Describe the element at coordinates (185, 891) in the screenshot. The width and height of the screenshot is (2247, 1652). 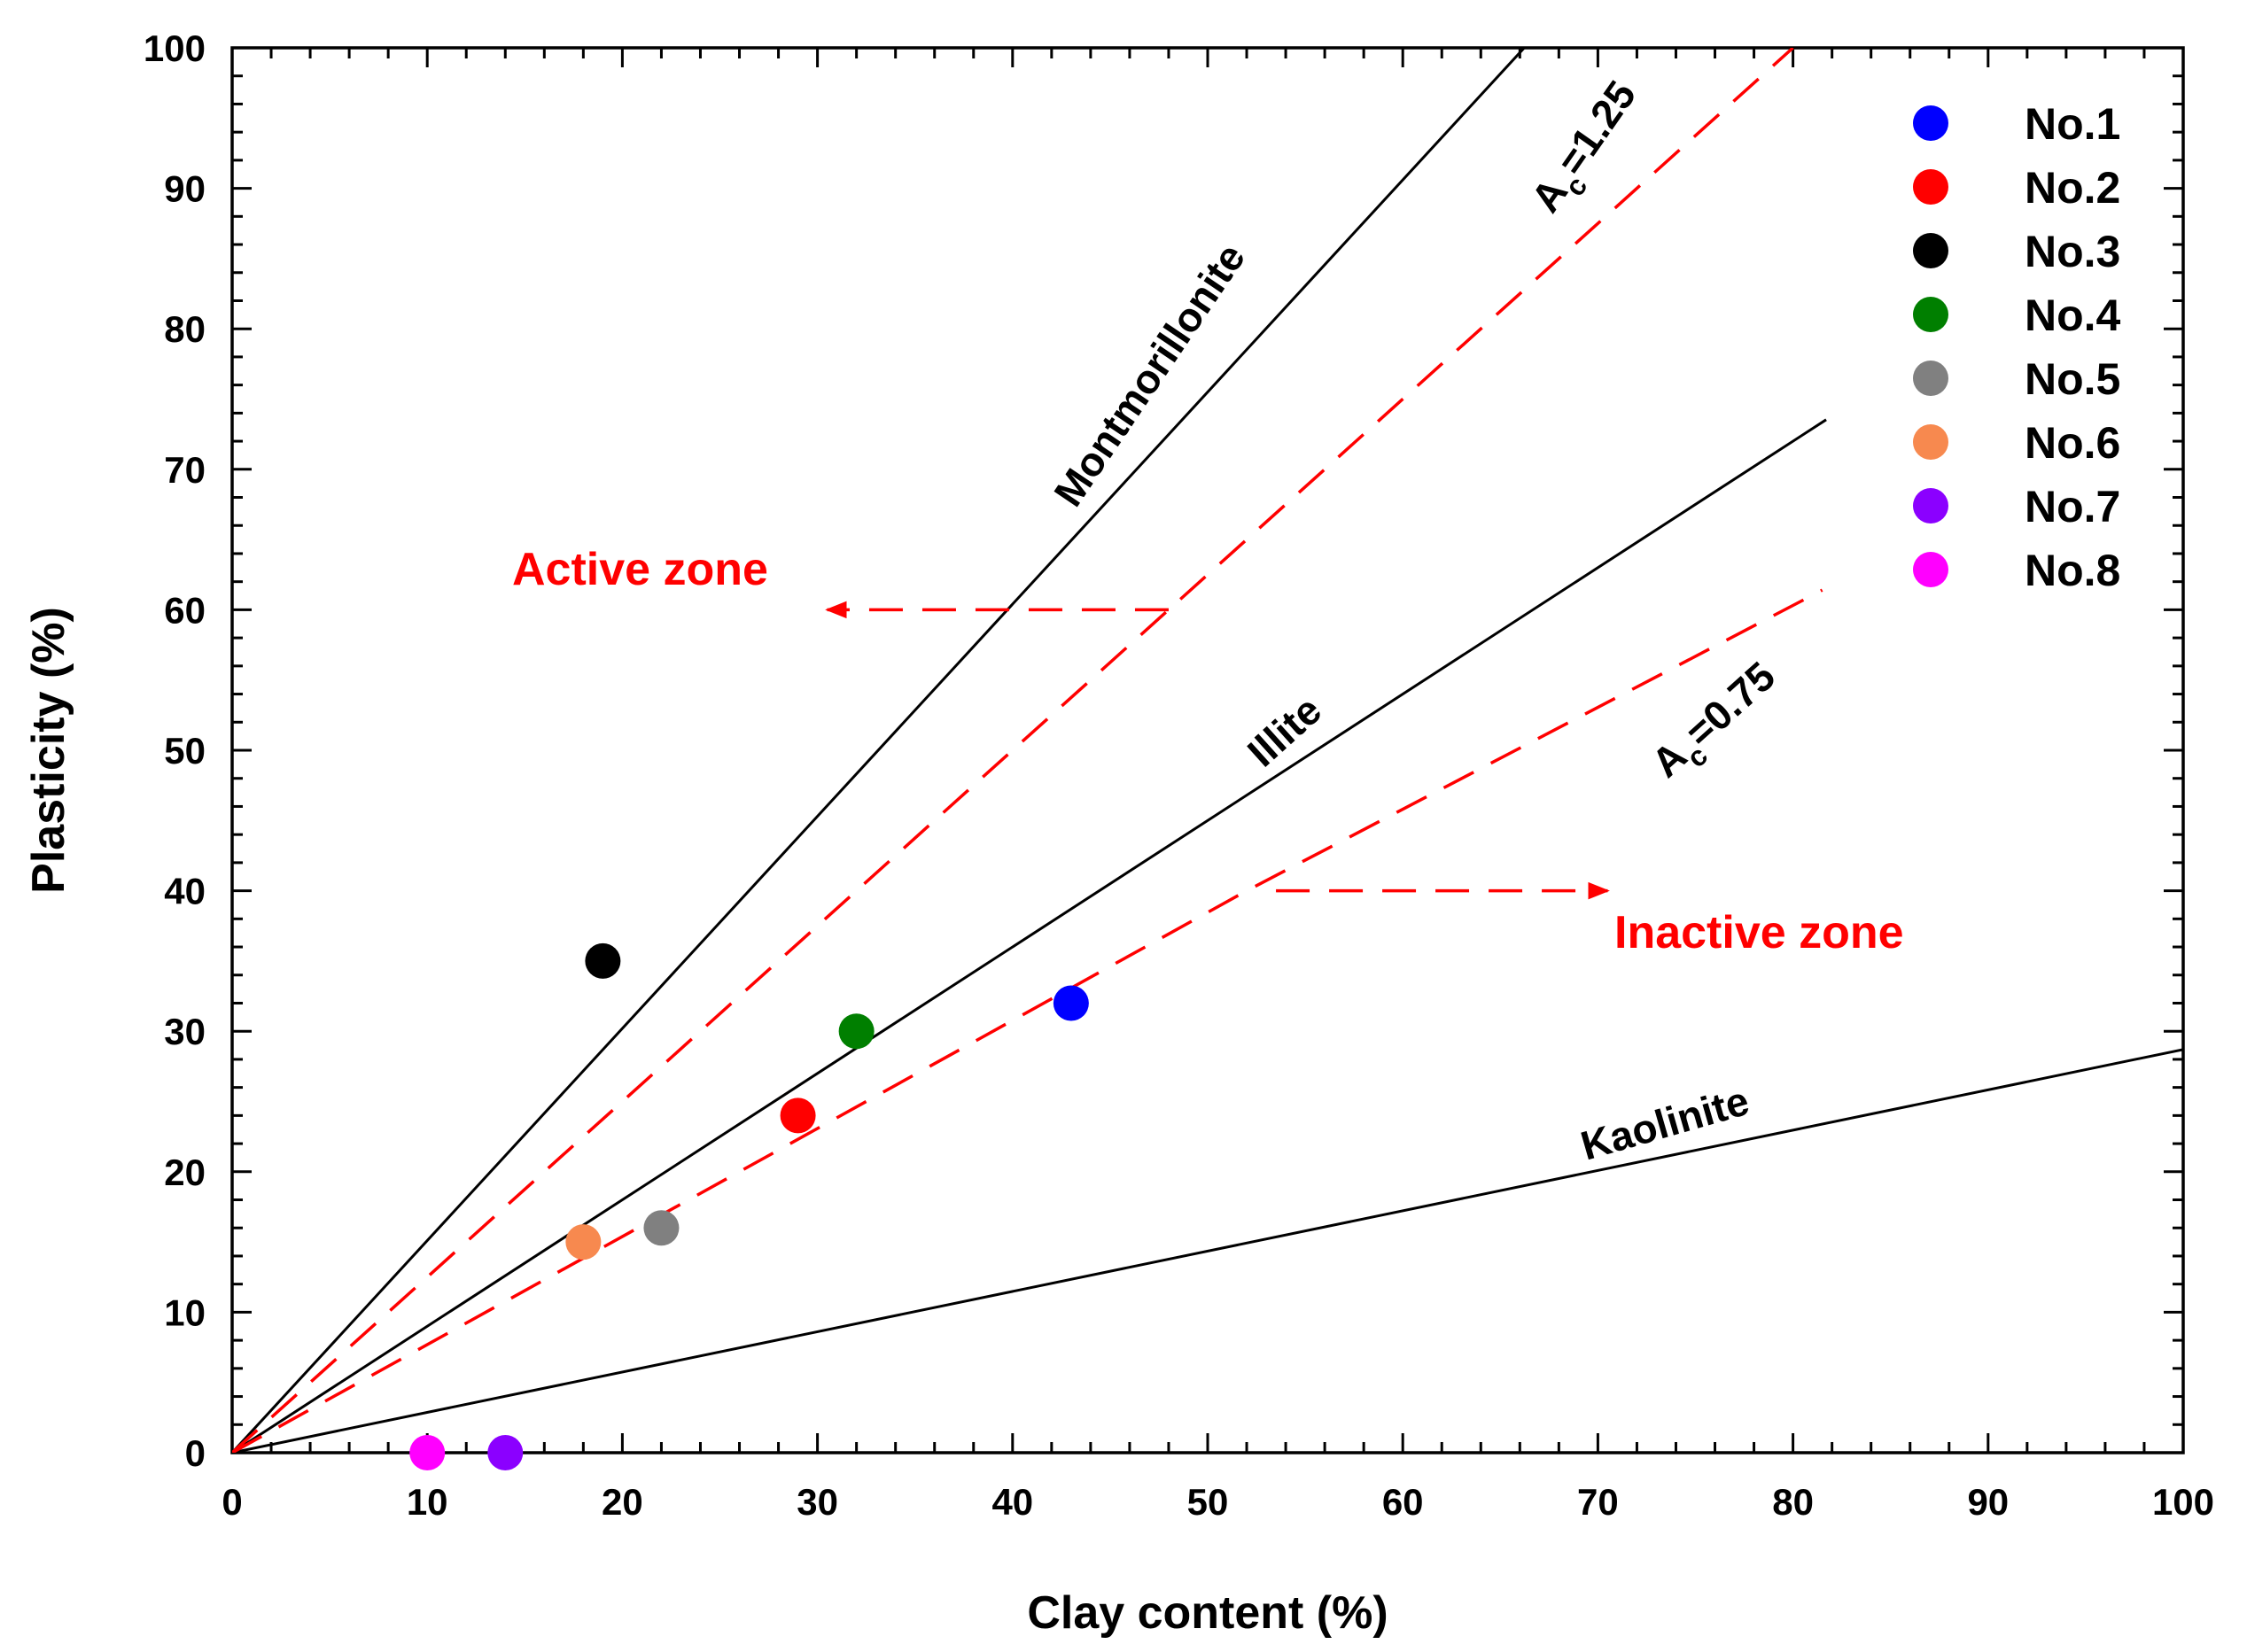
I see `y-tick-label: 40` at that location.